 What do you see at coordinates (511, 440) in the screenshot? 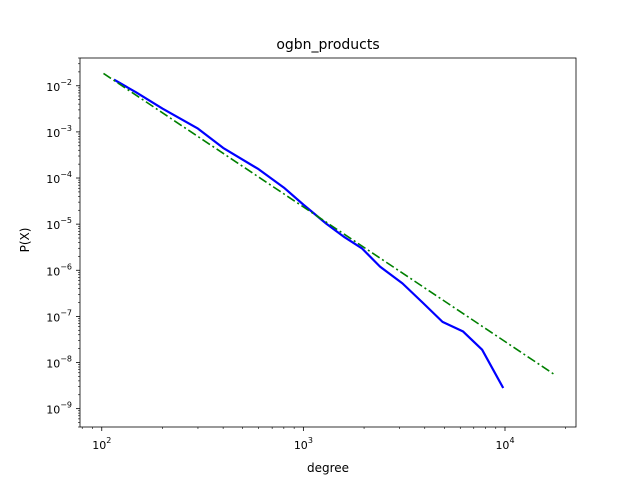
I see `x-tick-label-exponent: 4` at bounding box center [511, 440].